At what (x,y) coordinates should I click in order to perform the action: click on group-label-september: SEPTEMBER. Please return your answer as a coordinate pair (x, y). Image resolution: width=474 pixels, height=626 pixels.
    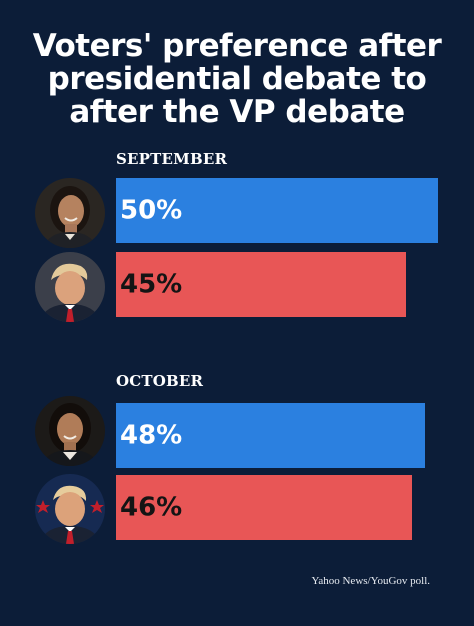
    Looking at the image, I should click on (172, 159).